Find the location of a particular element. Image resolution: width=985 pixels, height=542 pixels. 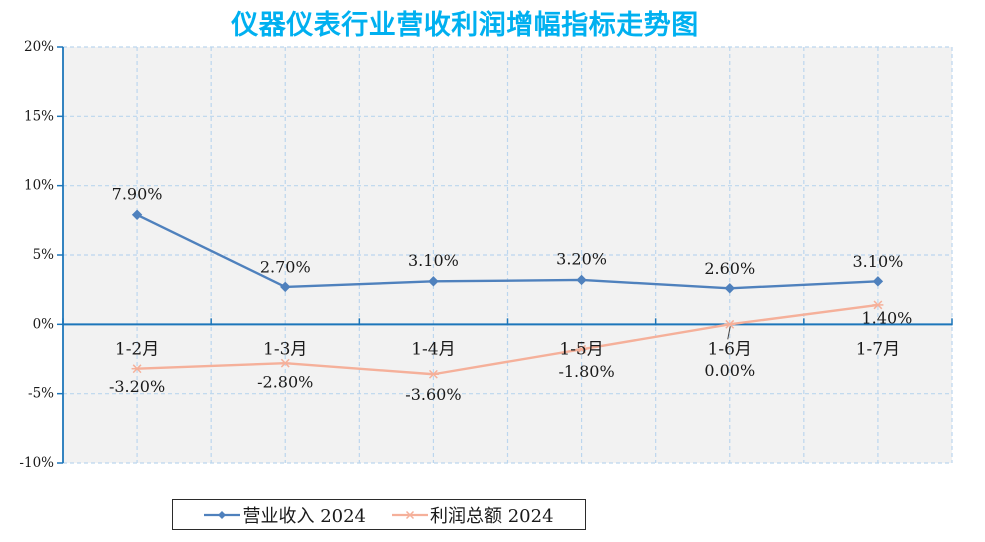

x-axis-category-label: 1-2月 is located at coordinates (137, 349).